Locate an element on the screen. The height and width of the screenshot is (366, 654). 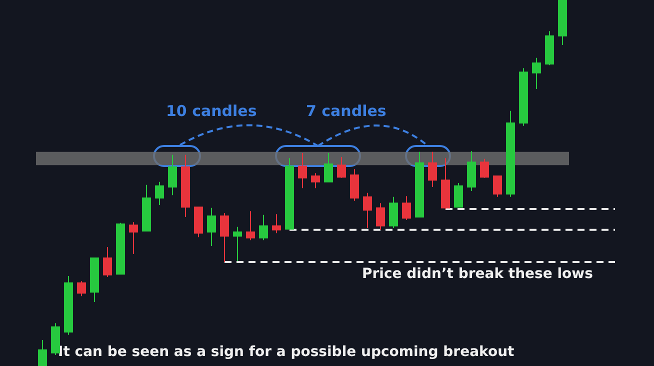
annotation: Price didn’t break these lows is located at coordinates (477, 274).